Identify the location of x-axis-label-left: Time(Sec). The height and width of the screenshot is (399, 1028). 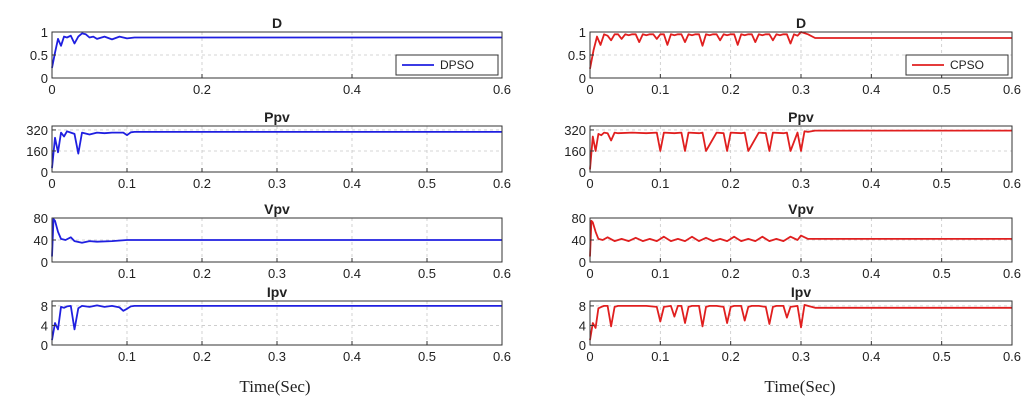
(274, 386).